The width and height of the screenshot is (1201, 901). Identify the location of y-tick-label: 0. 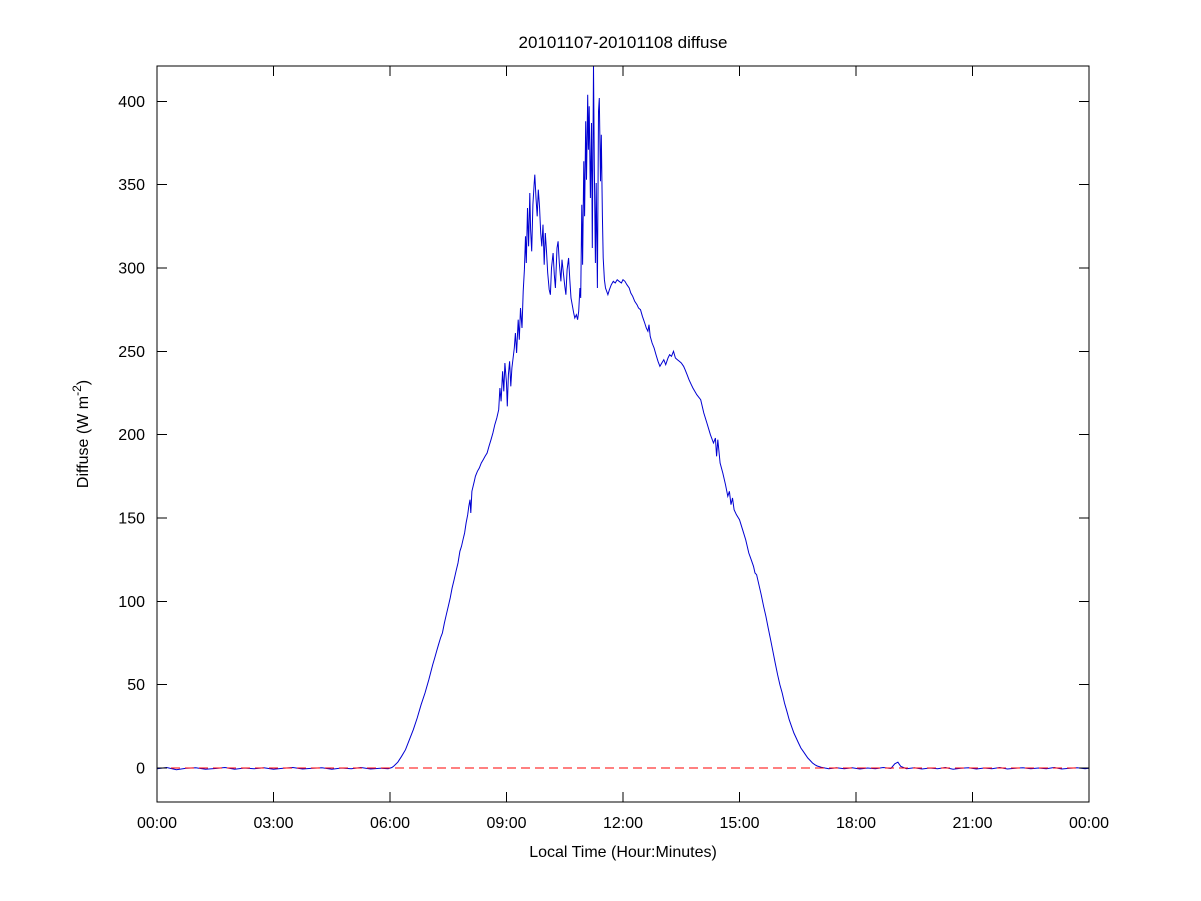
(140, 769).